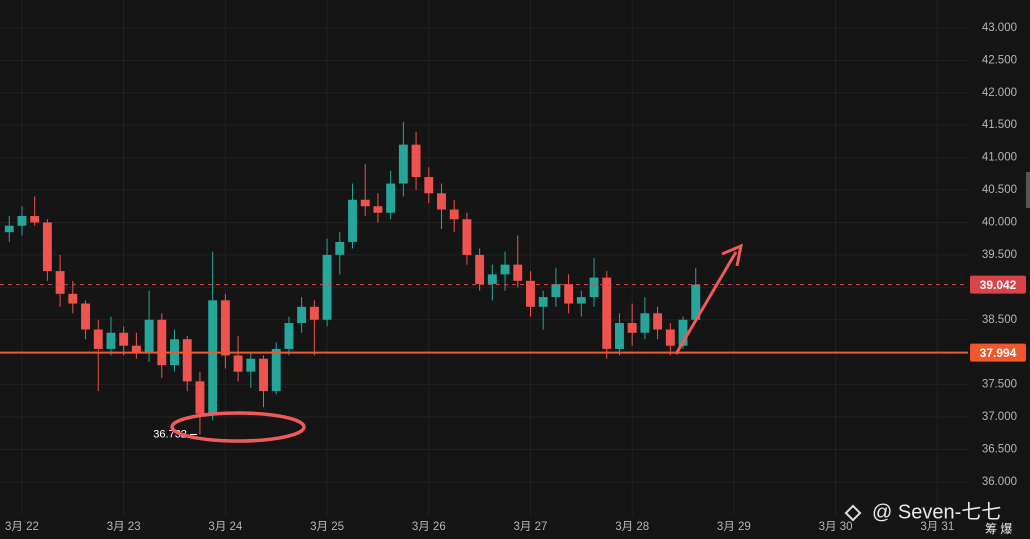 This screenshot has height=539, width=1030. I want to click on y-tick-label: 43.000, so click(999, 28).